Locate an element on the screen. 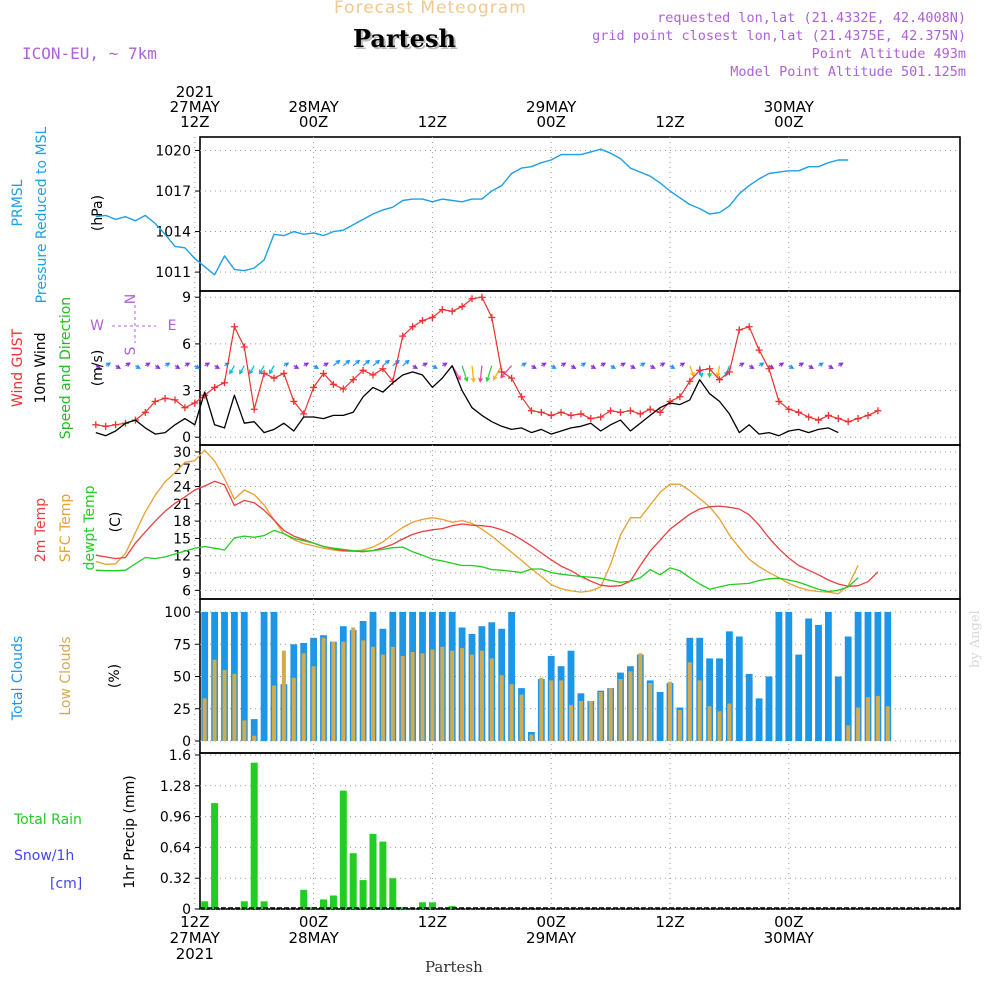  bottom-time-label: 00Z is located at coordinates (551, 922).